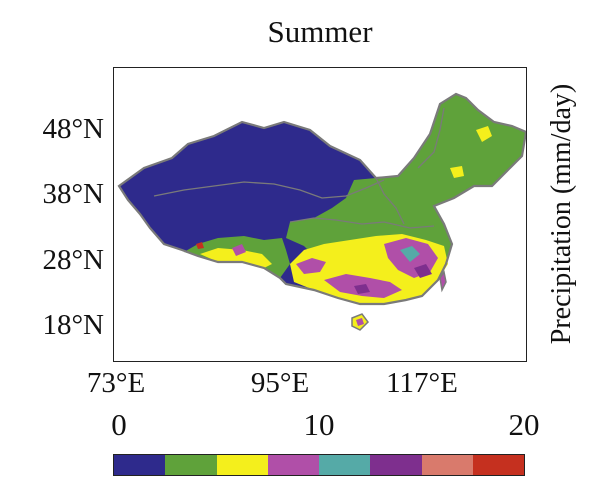 Image resolution: width=600 pixels, height=497 pixels. Describe the element at coordinates (236, 258) in the screenshot. I see `region-mid-southwest` at that location.